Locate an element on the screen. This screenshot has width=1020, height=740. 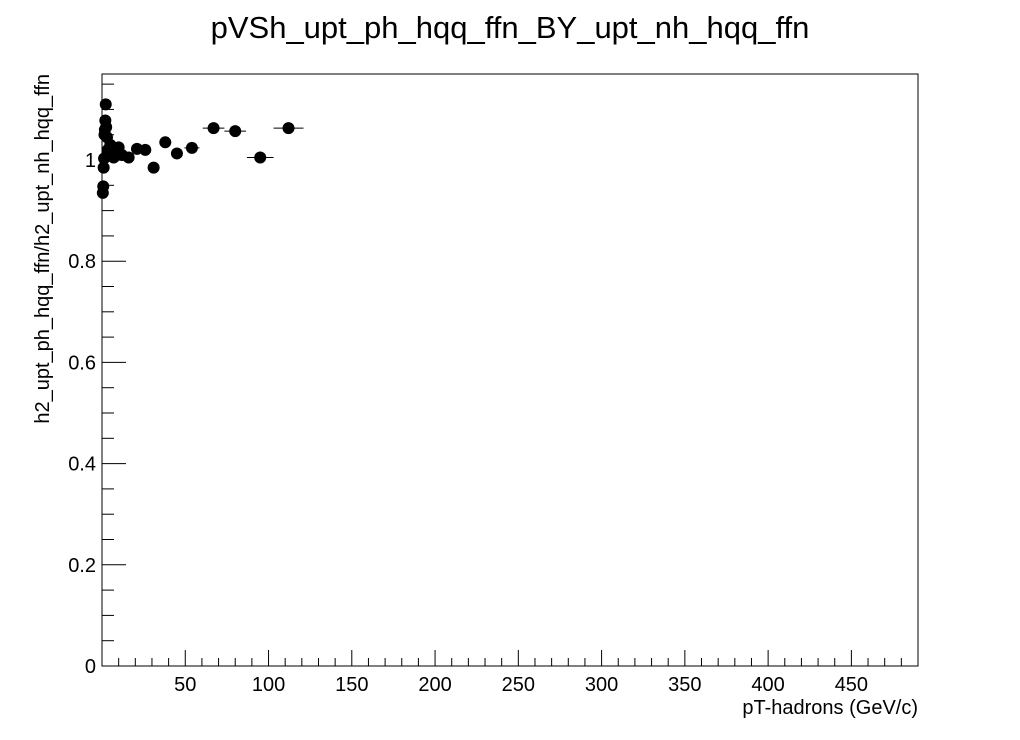
x-tick-label: 400 is located at coordinates (767, 685).